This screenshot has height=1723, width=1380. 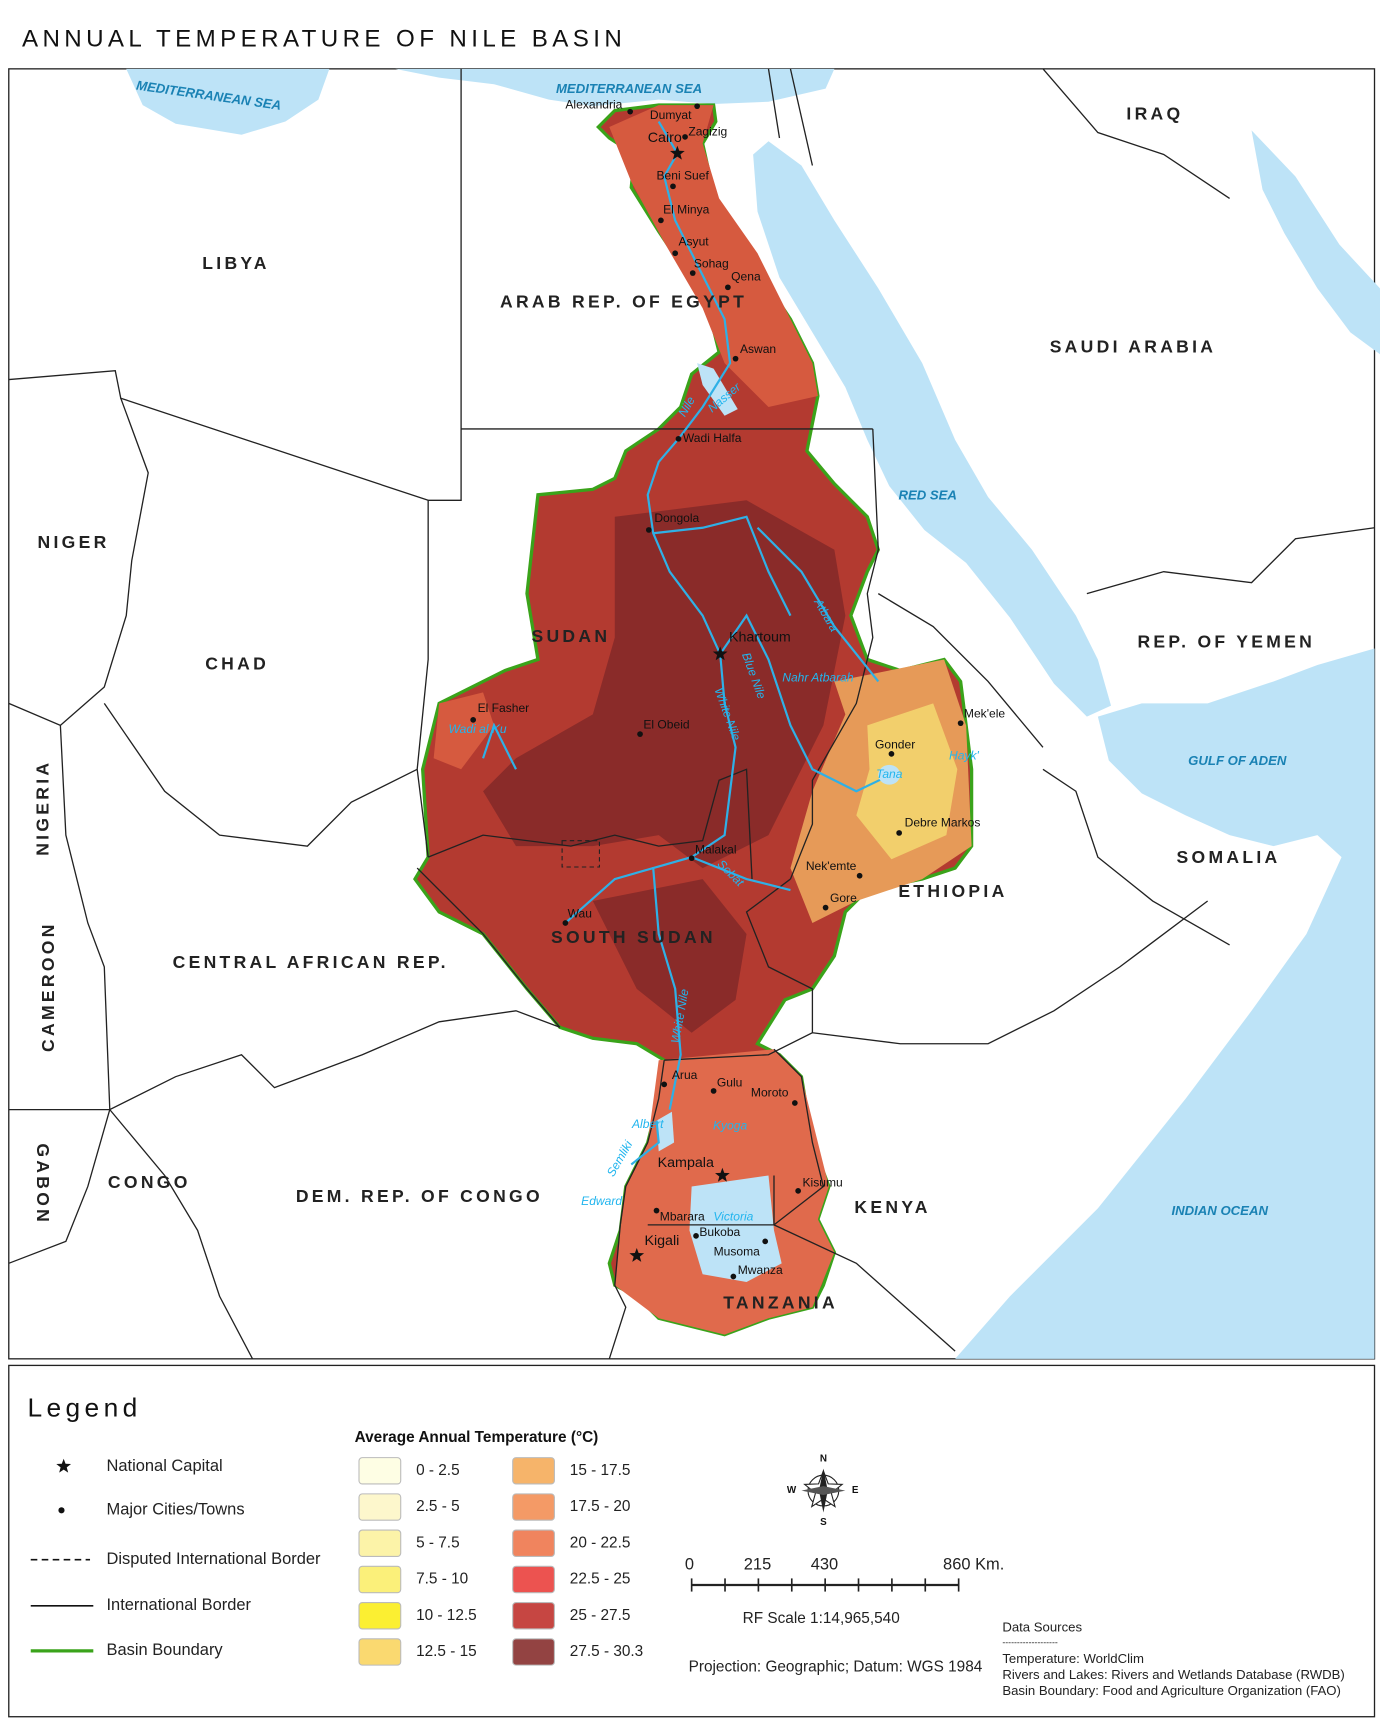 I want to click on legend-label: Basin Boundary, so click(x=164, y=1650).